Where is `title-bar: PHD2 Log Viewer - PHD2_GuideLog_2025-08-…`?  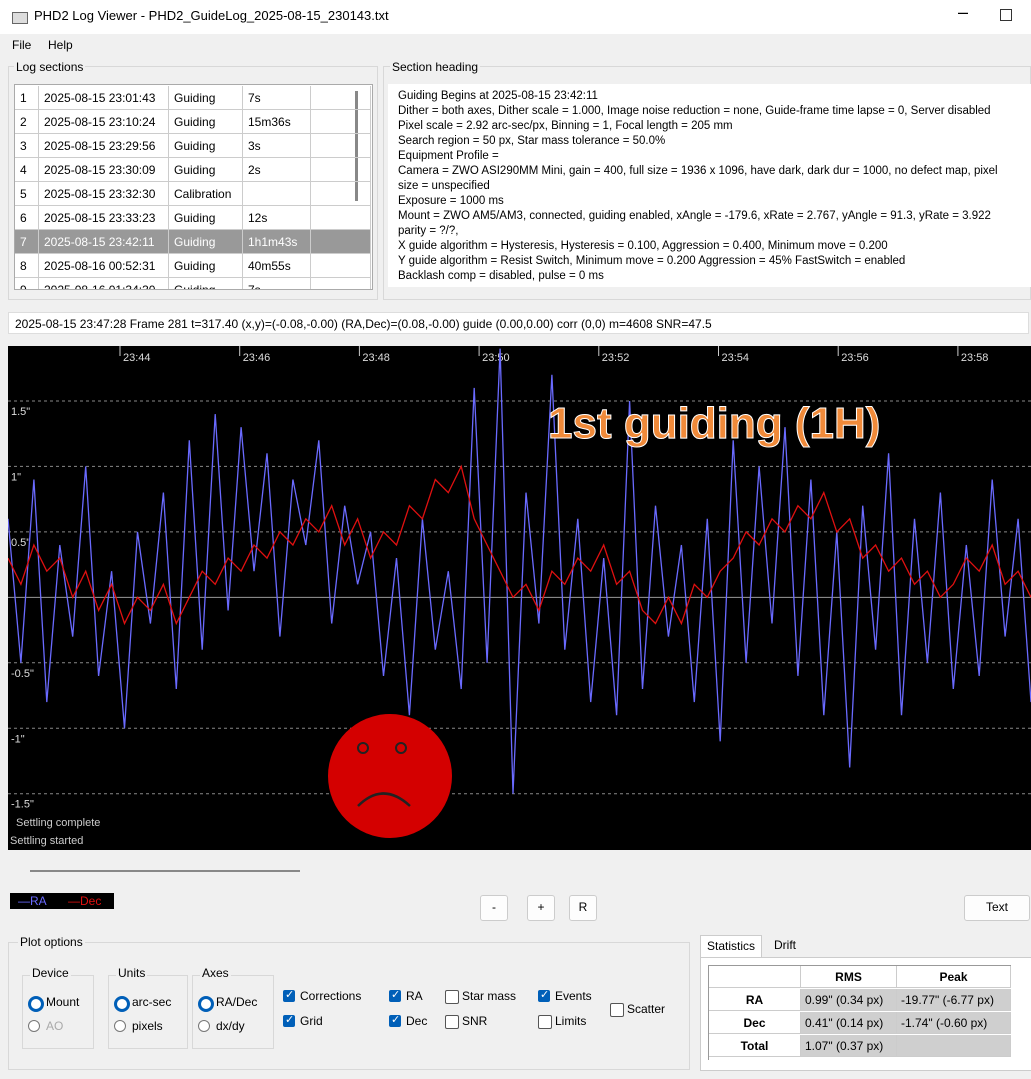
title-bar: PHD2 Log Viewer - PHD2_GuideLog_2025-08-… is located at coordinates (515, 17).